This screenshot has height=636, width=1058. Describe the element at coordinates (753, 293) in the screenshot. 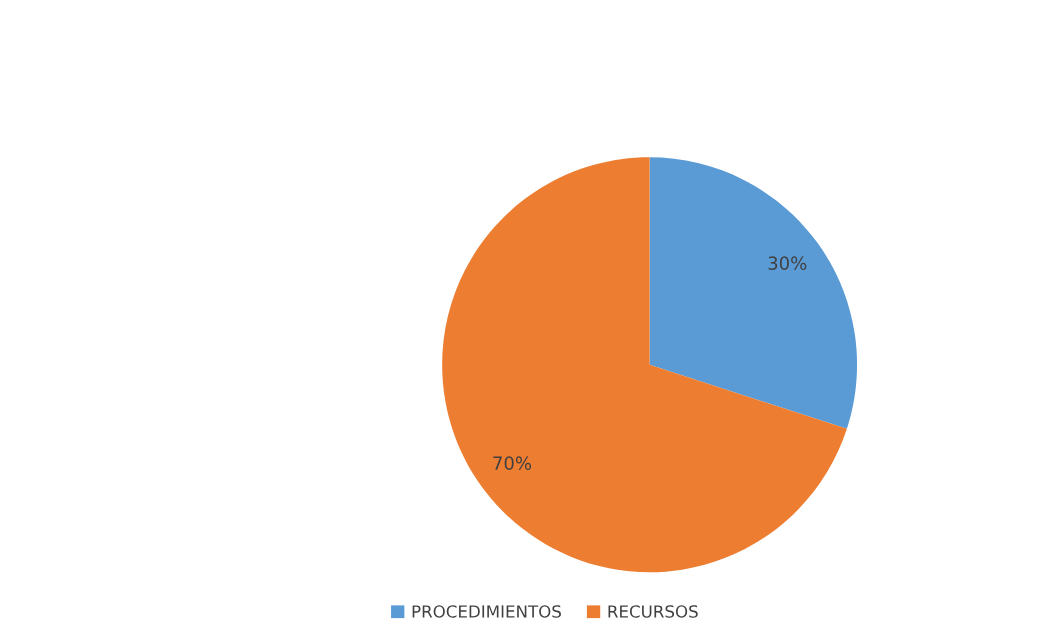

I see `pie-slice` at that location.